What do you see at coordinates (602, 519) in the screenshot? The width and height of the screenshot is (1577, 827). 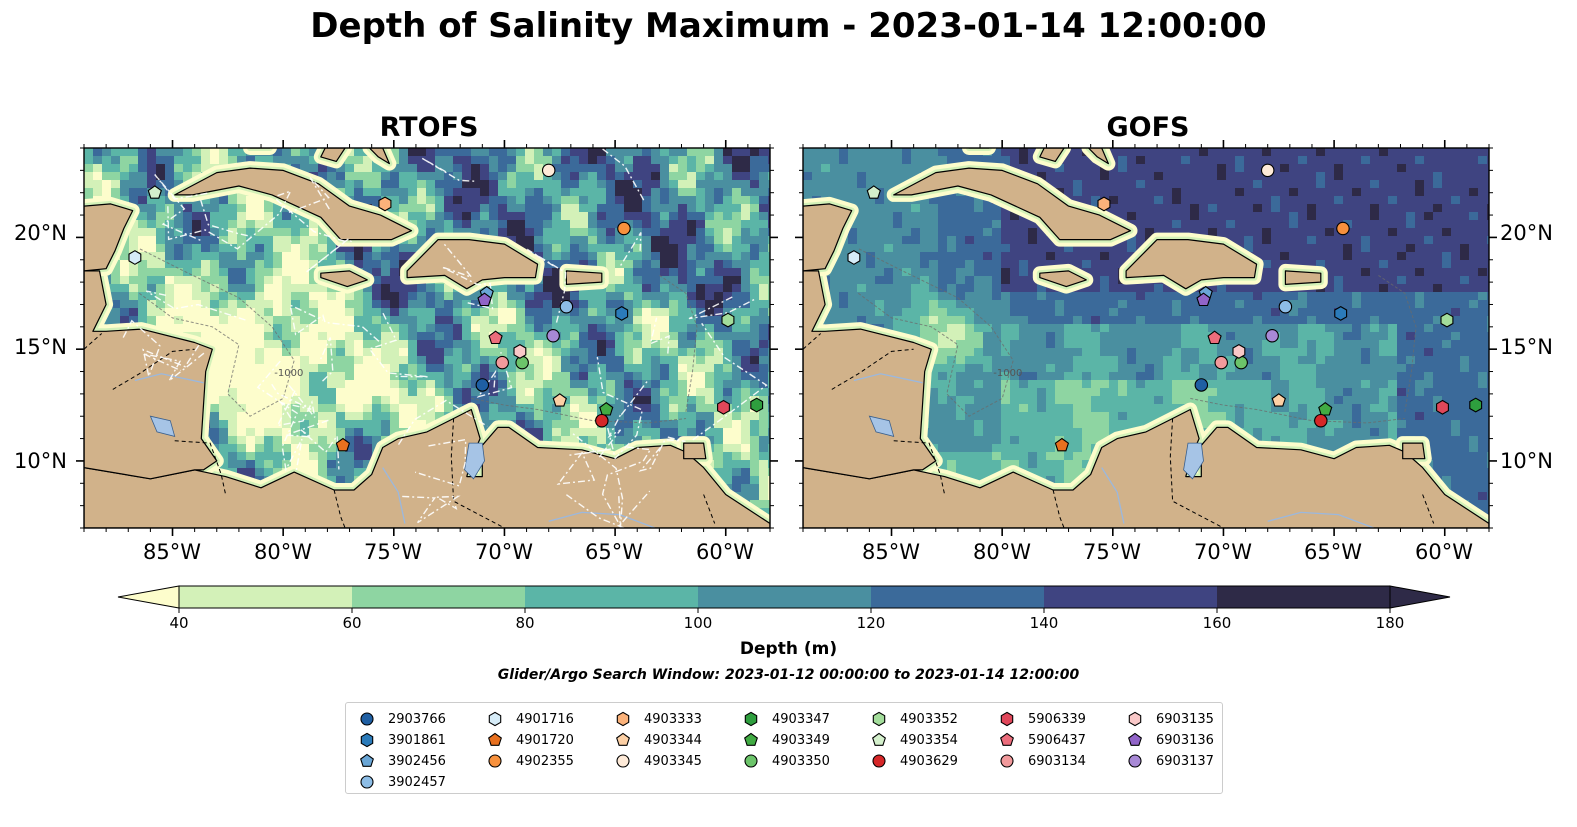 I see `river` at bounding box center [602, 519].